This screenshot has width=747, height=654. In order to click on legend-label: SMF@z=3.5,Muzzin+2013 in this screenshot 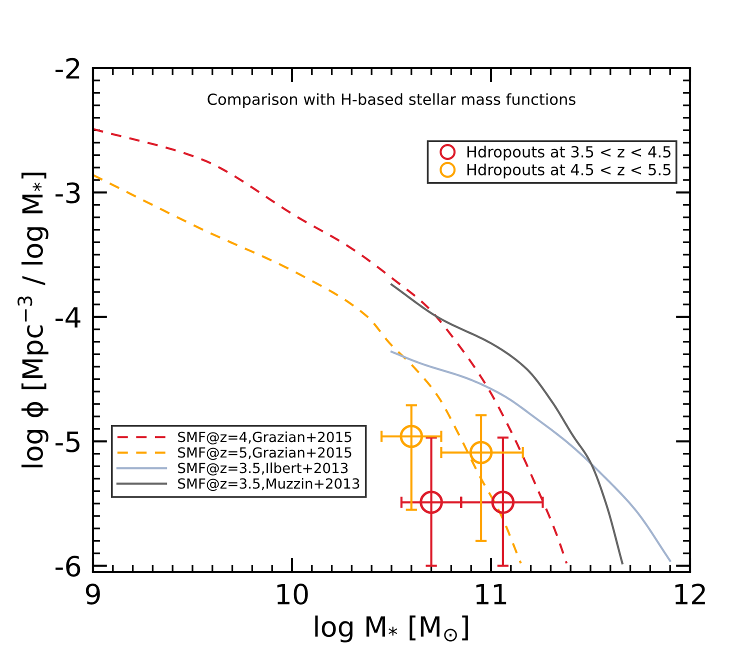, I will do `click(269, 484)`.